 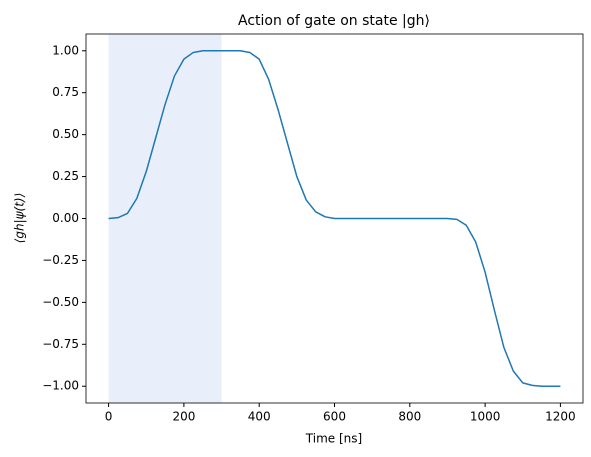 What do you see at coordinates (65, 218) in the screenshot?
I see `y-tick-label: 0.00` at bounding box center [65, 218].